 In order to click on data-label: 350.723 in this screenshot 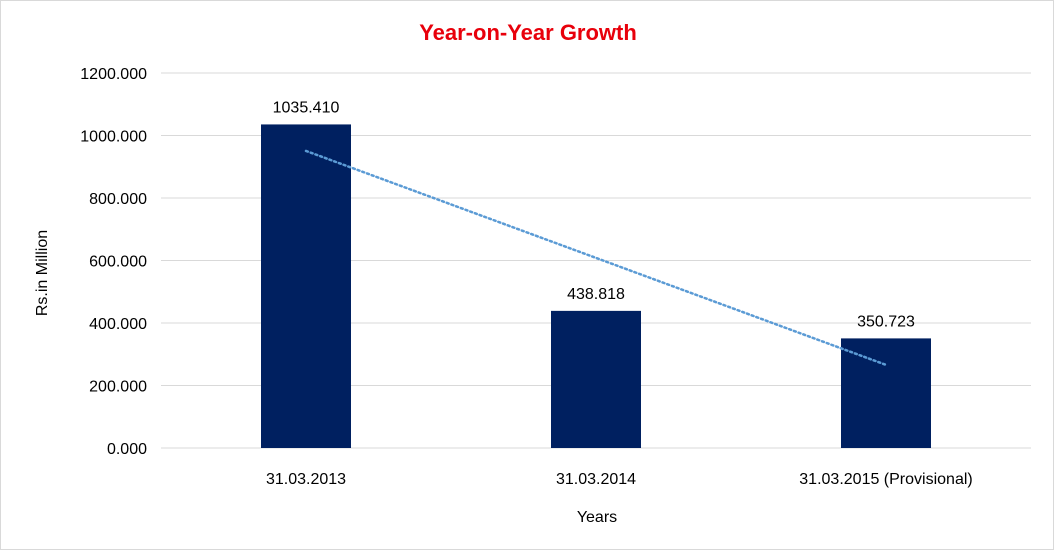, I will do `click(886, 321)`.